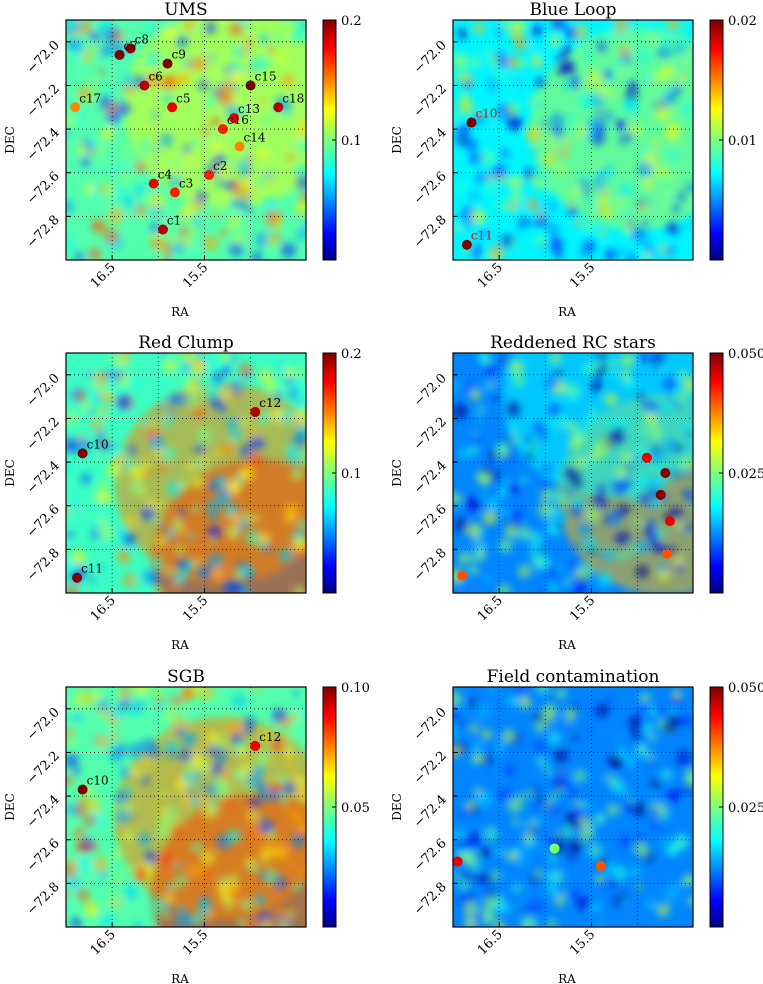 This screenshot has width=763, height=984. What do you see at coordinates (183, 98) in the screenshot?
I see `cluster-label-c5: c5` at bounding box center [183, 98].